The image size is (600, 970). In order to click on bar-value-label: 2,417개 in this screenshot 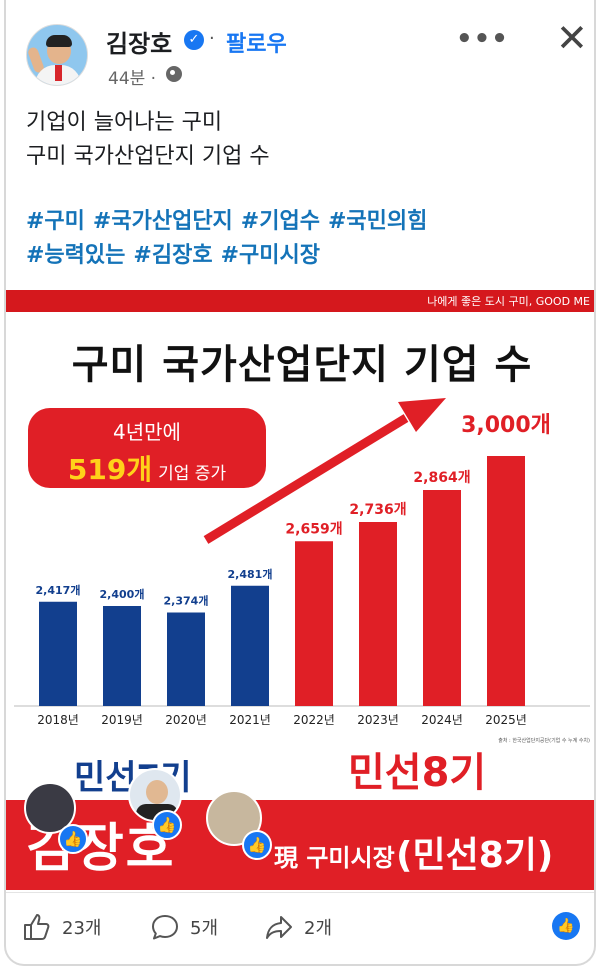, I will do `click(58, 590)`.